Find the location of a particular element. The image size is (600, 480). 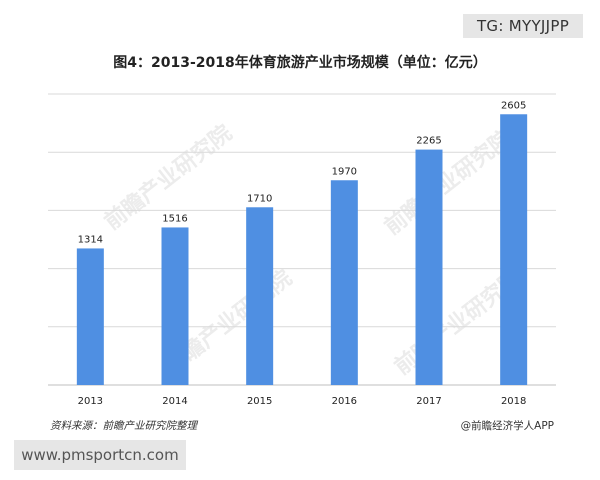

data-label: 1314 is located at coordinates (90, 239).